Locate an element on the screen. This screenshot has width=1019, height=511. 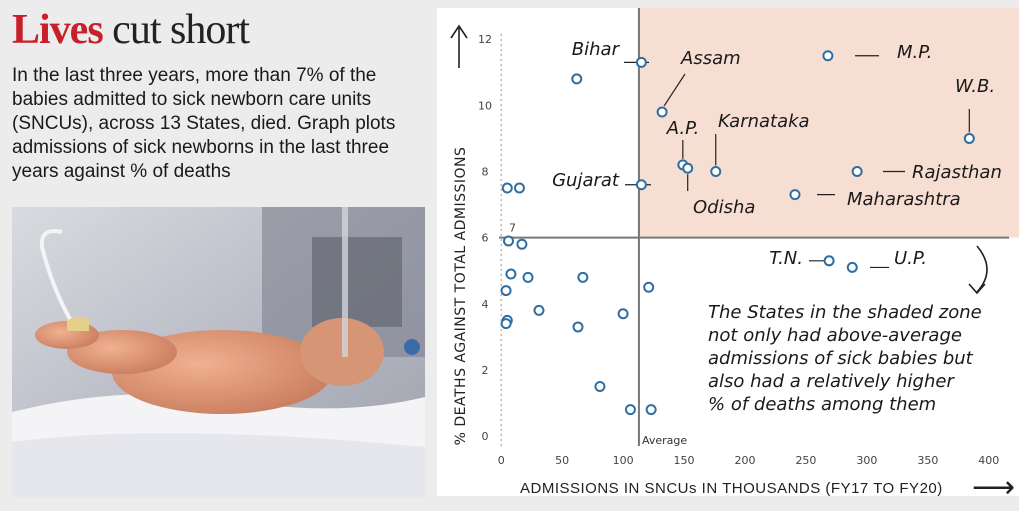
y-tick-label: 6 is located at coordinates (485, 238).